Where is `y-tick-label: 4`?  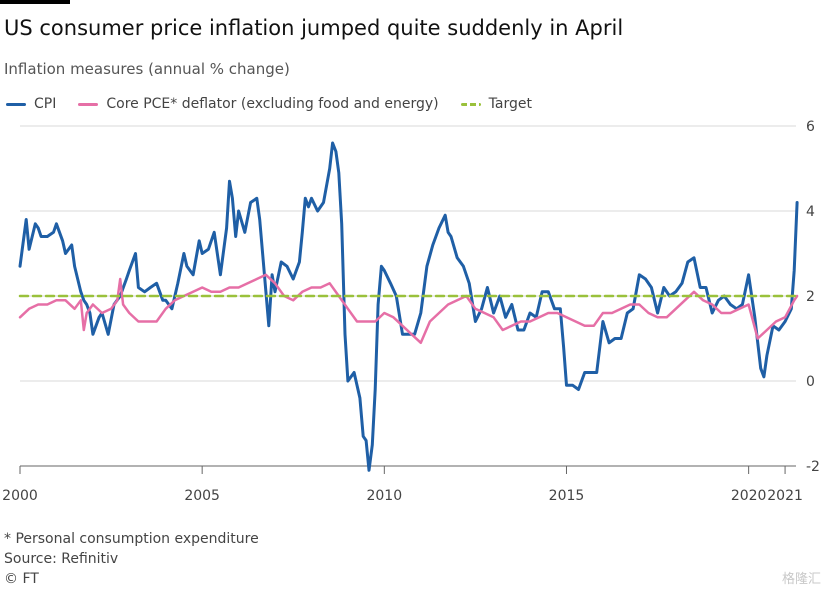
y-tick-label: 4 is located at coordinates (810, 212).